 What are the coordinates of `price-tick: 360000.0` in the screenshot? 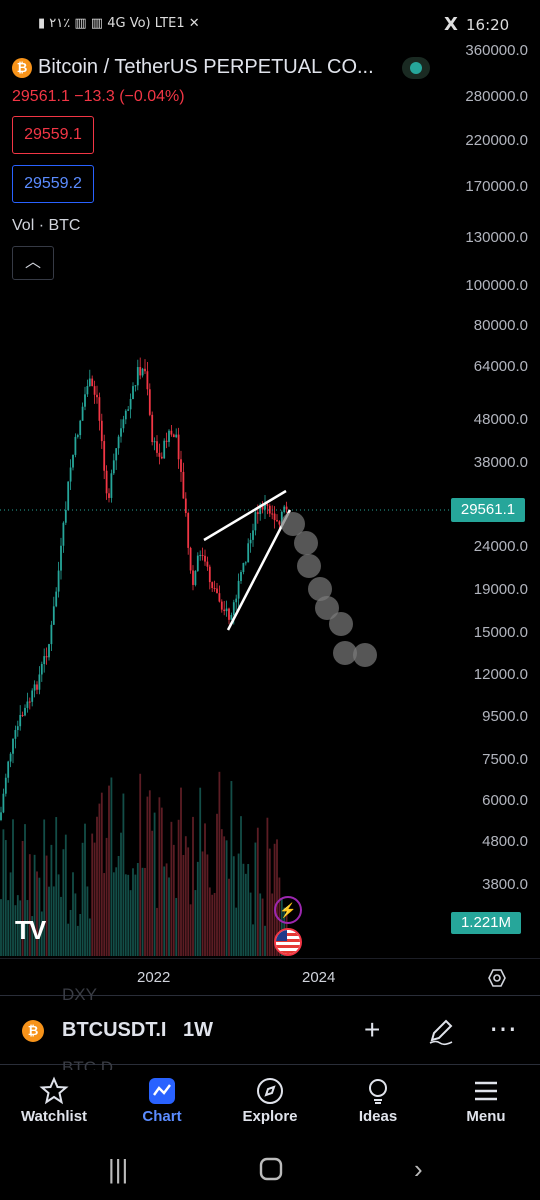 It's located at (496, 50).